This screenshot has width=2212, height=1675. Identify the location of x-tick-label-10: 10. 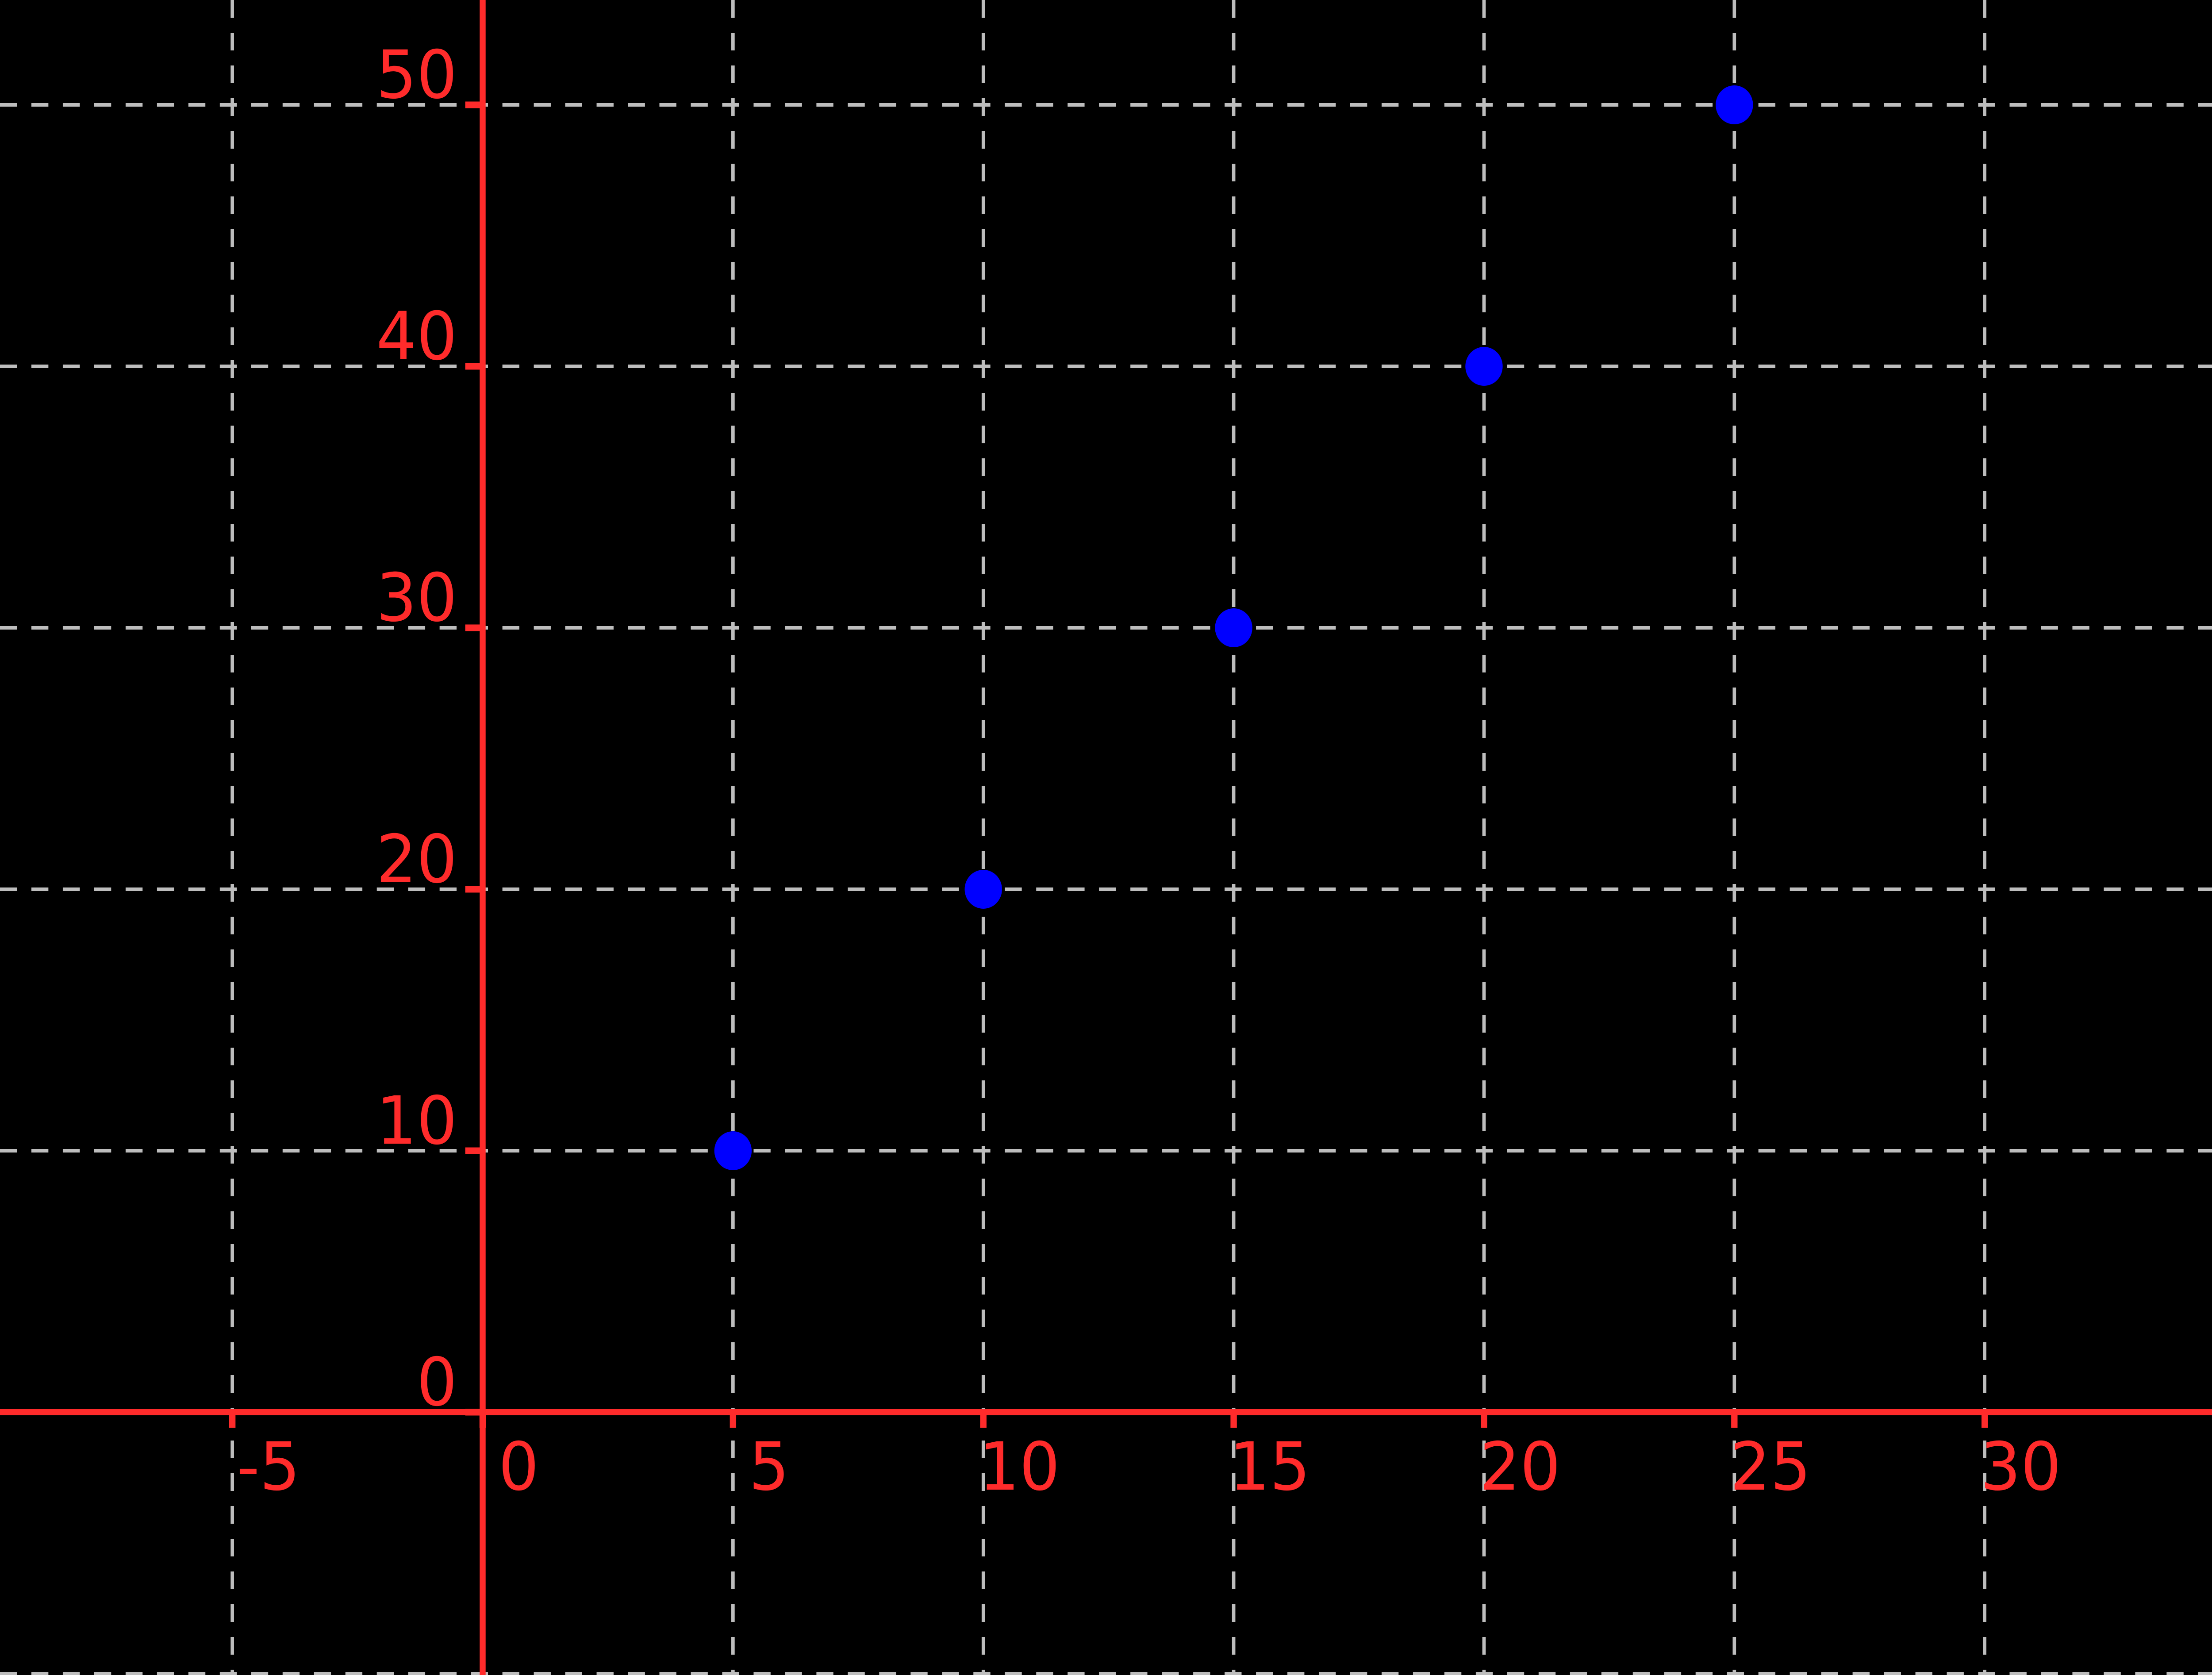
(1019, 1467).